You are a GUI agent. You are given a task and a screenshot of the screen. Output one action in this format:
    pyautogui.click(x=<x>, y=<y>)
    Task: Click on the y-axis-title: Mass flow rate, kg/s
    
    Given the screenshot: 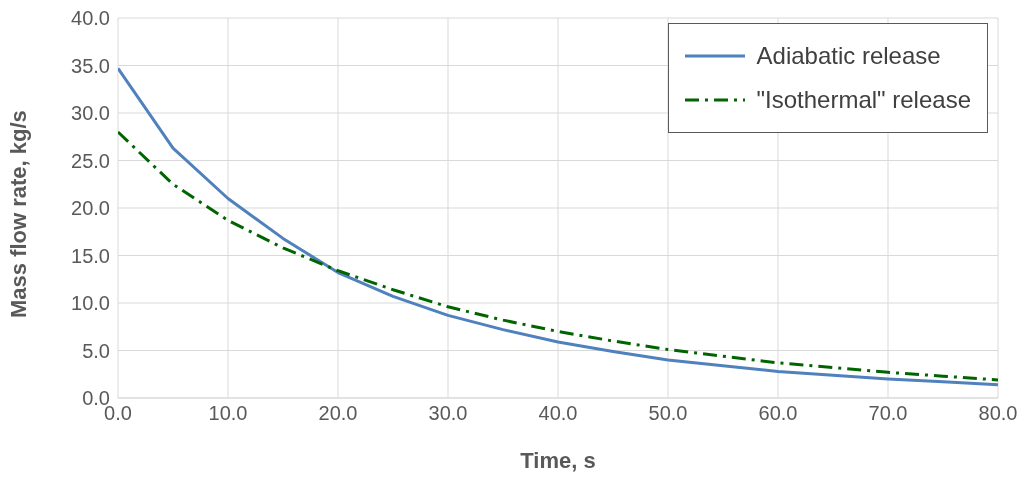 What is the action you would take?
    pyautogui.click(x=18, y=214)
    